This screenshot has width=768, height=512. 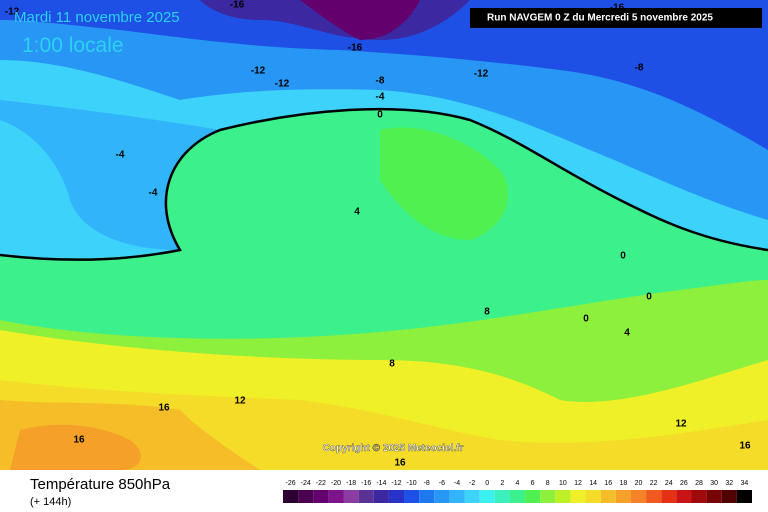 What do you see at coordinates (639, 483) in the screenshot?
I see `colorbar-label: 20` at bounding box center [639, 483].